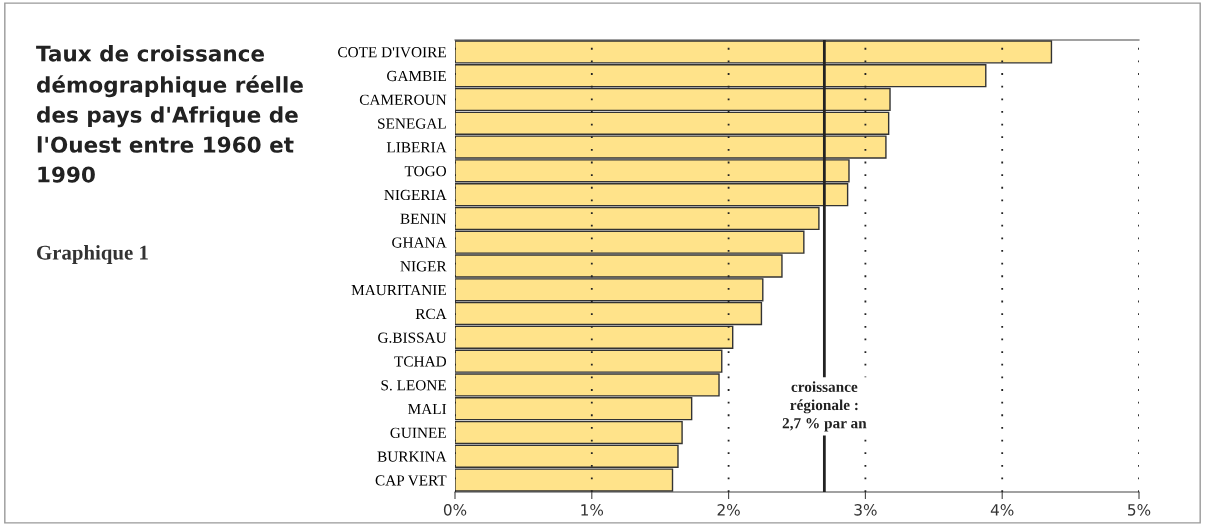 This screenshot has width=1205, height=525. Describe the element at coordinates (431, 314) in the screenshot. I see `y-tick-label: RCA` at that location.